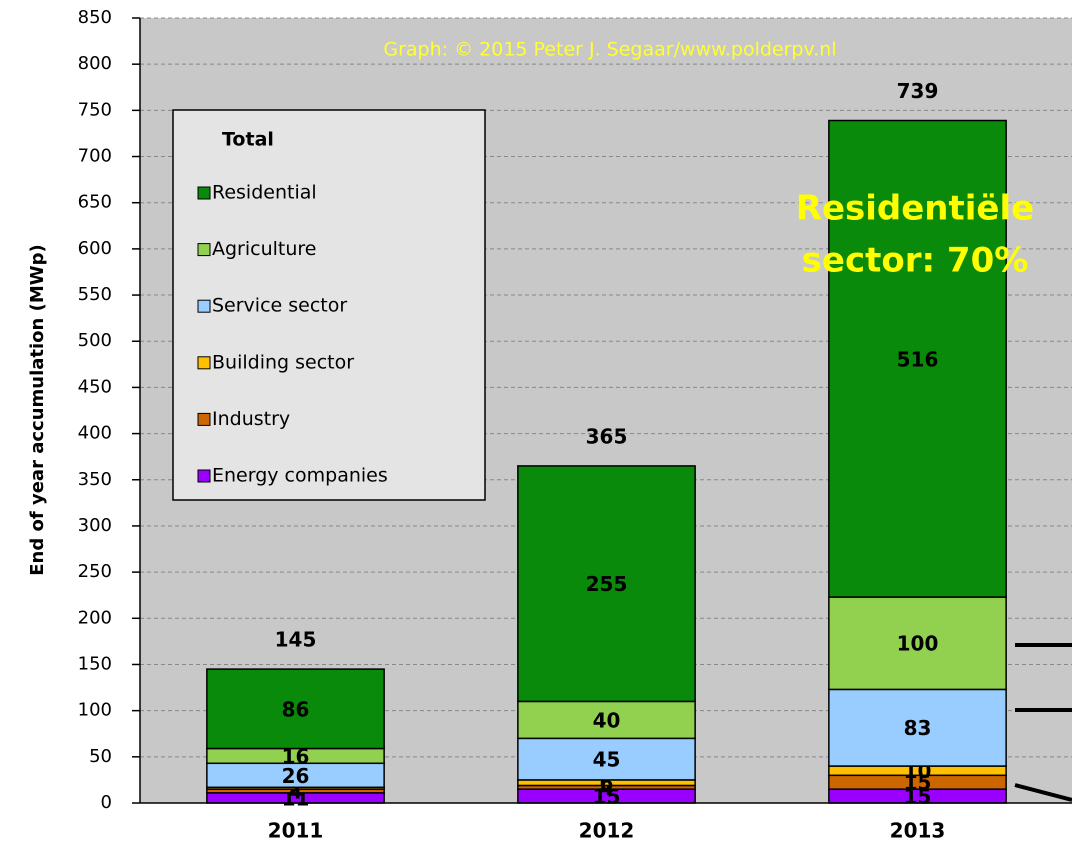  What do you see at coordinates (95, 663) in the screenshot?
I see `y-tick-label: 150` at bounding box center [95, 663].